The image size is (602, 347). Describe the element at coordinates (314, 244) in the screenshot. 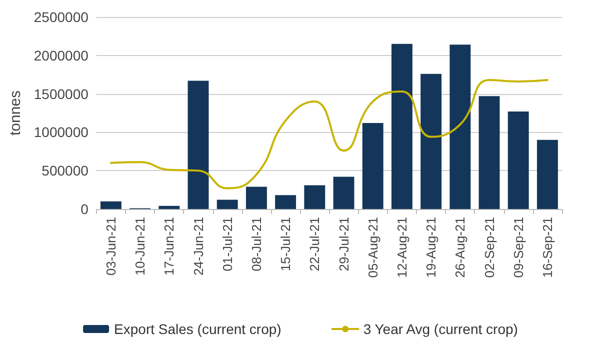

I see `x-tick-label: 22-Jul-21` at that location.